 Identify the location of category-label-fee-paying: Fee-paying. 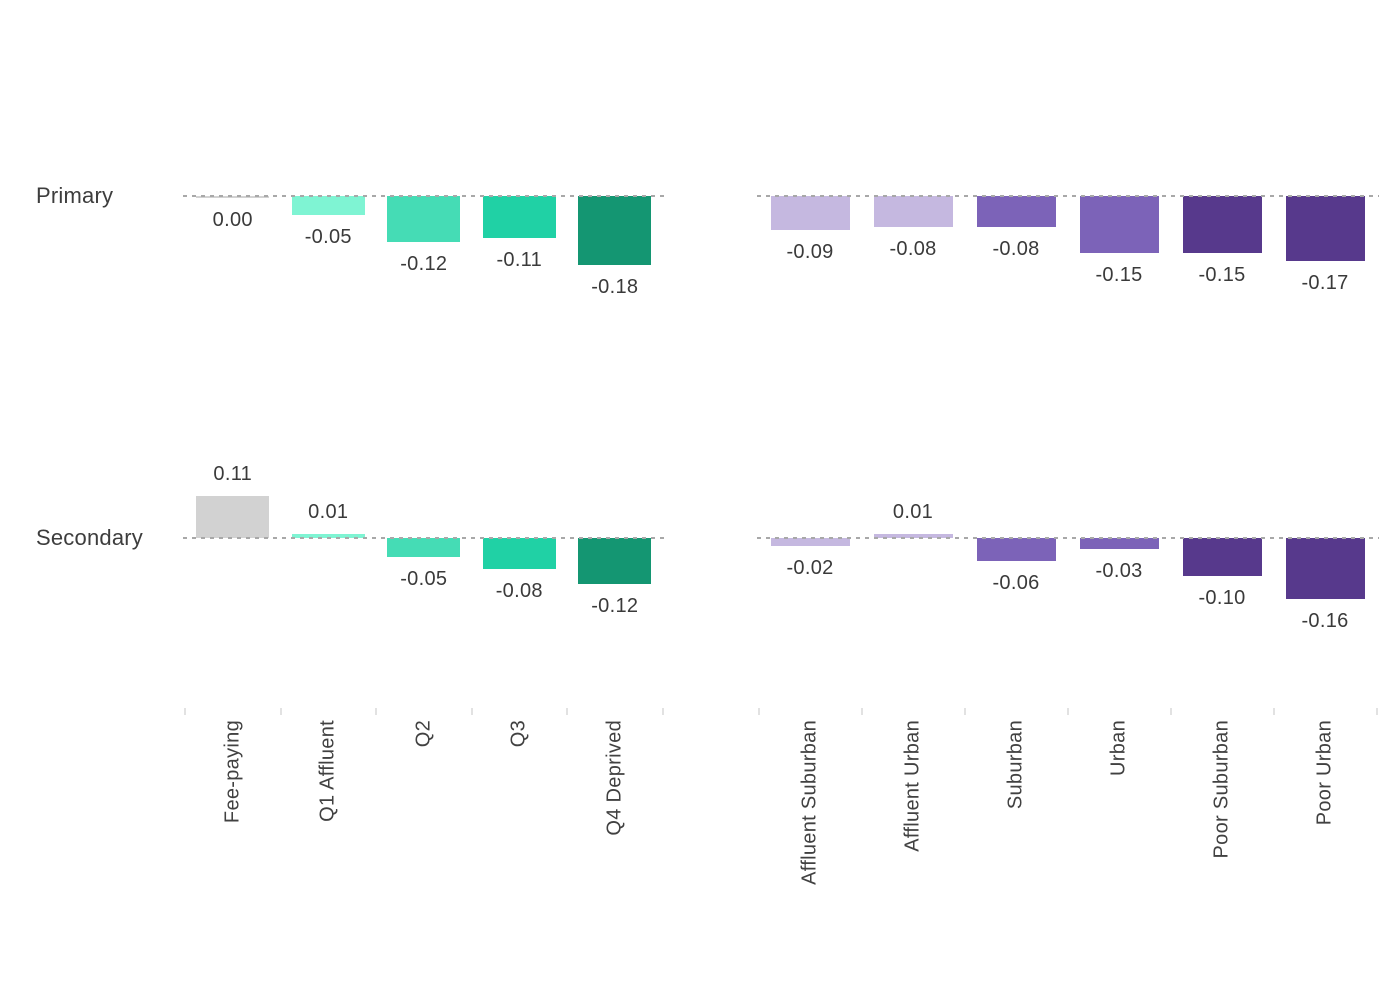
(232, 771).